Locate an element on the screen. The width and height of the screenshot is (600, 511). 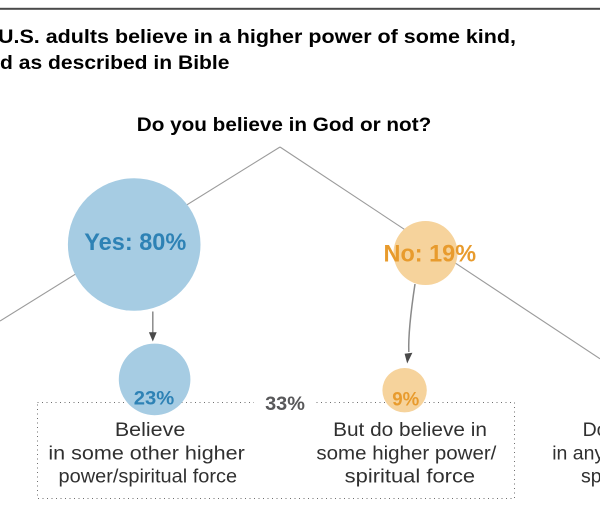
svg-text: d as described in Bible is located at coordinates (115, 63).